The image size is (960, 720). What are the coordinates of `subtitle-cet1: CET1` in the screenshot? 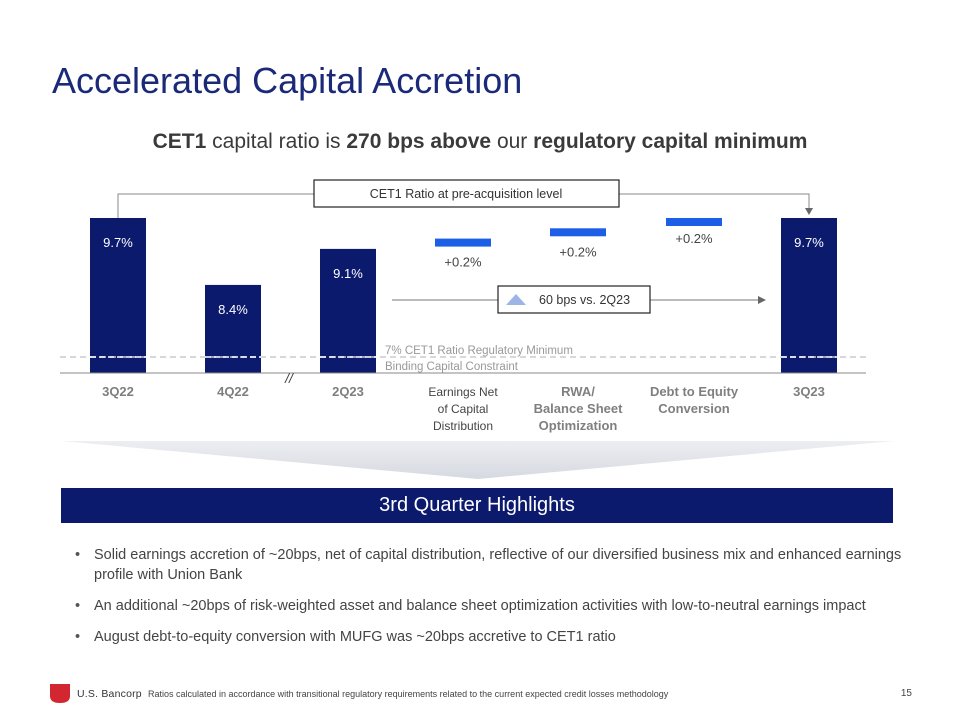 It's located at (179, 141).